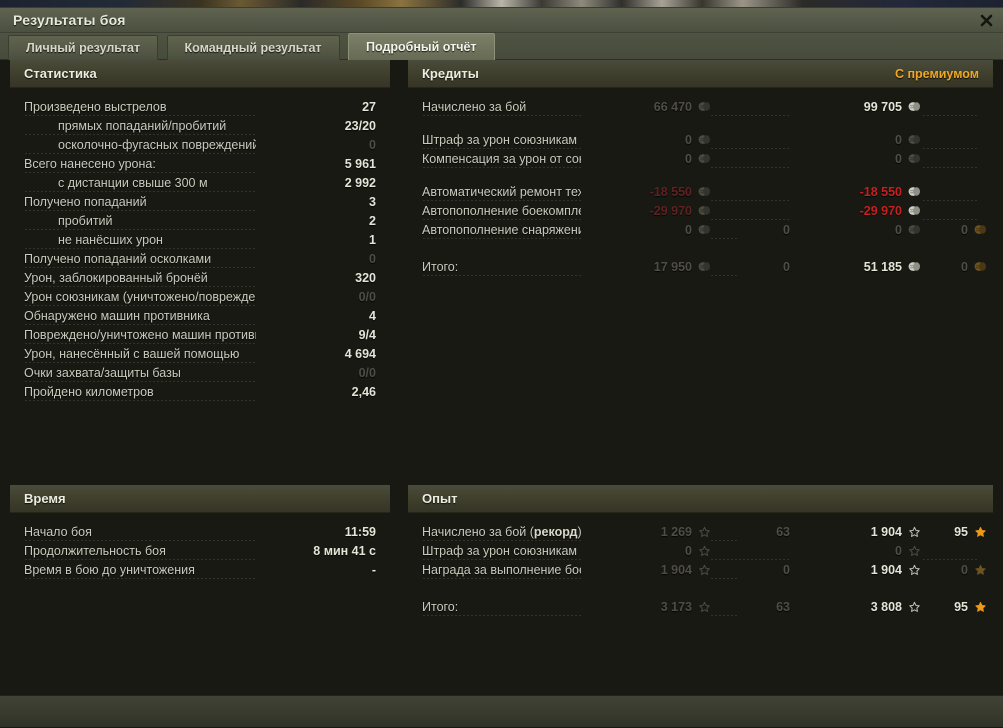 This screenshot has height=728, width=1003. Describe the element at coordinates (112, 570) in the screenshot. I see `time-label: Время в бою до уничтожения` at that location.